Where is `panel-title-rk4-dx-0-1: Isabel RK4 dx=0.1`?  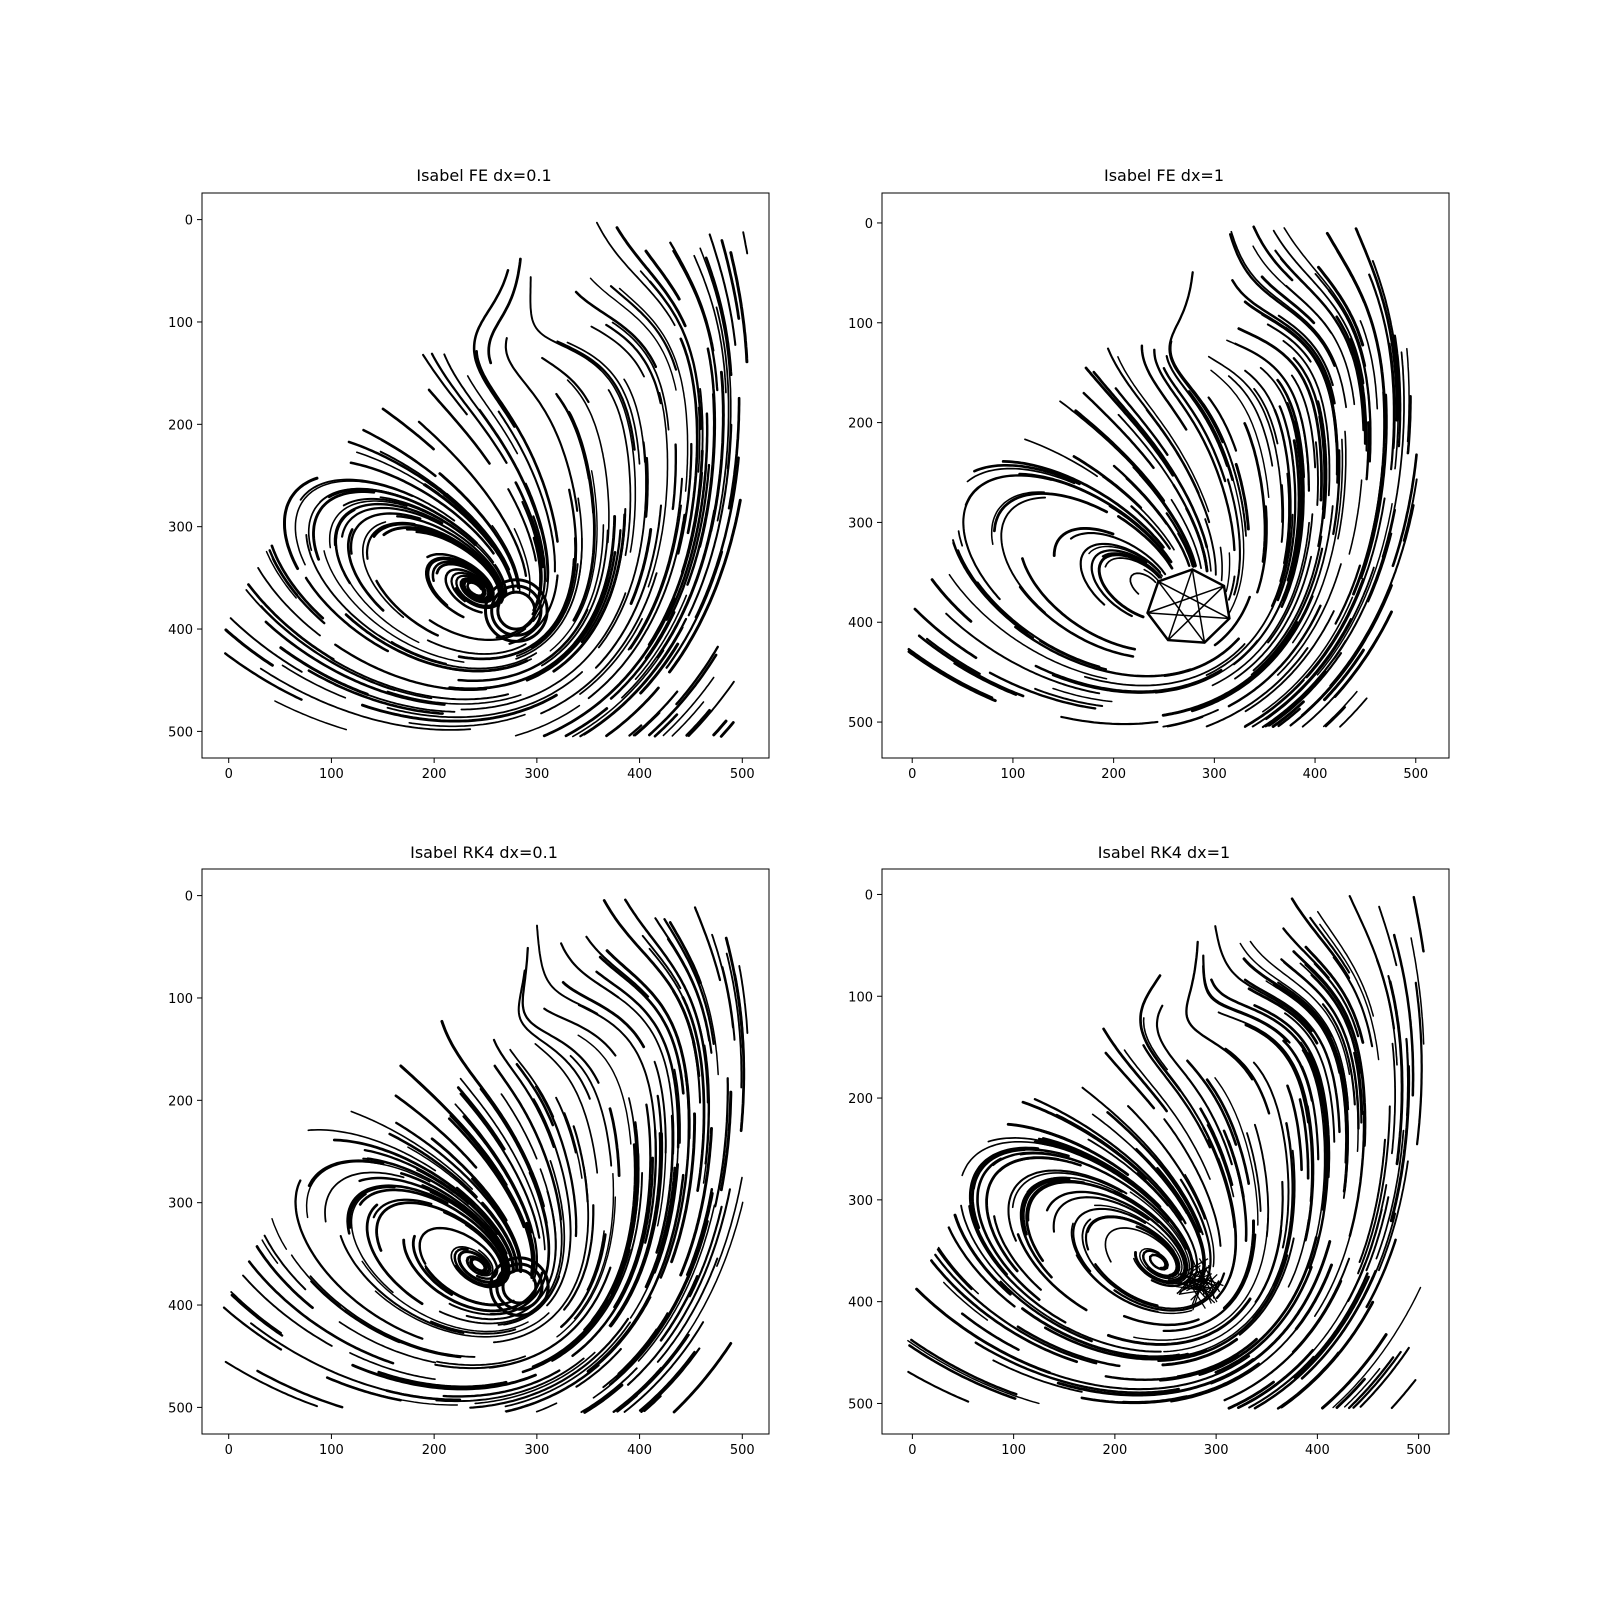 panel-title-rk4-dx-0-1: Isabel RK4 dx=0.1 is located at coordinates (484, 852).